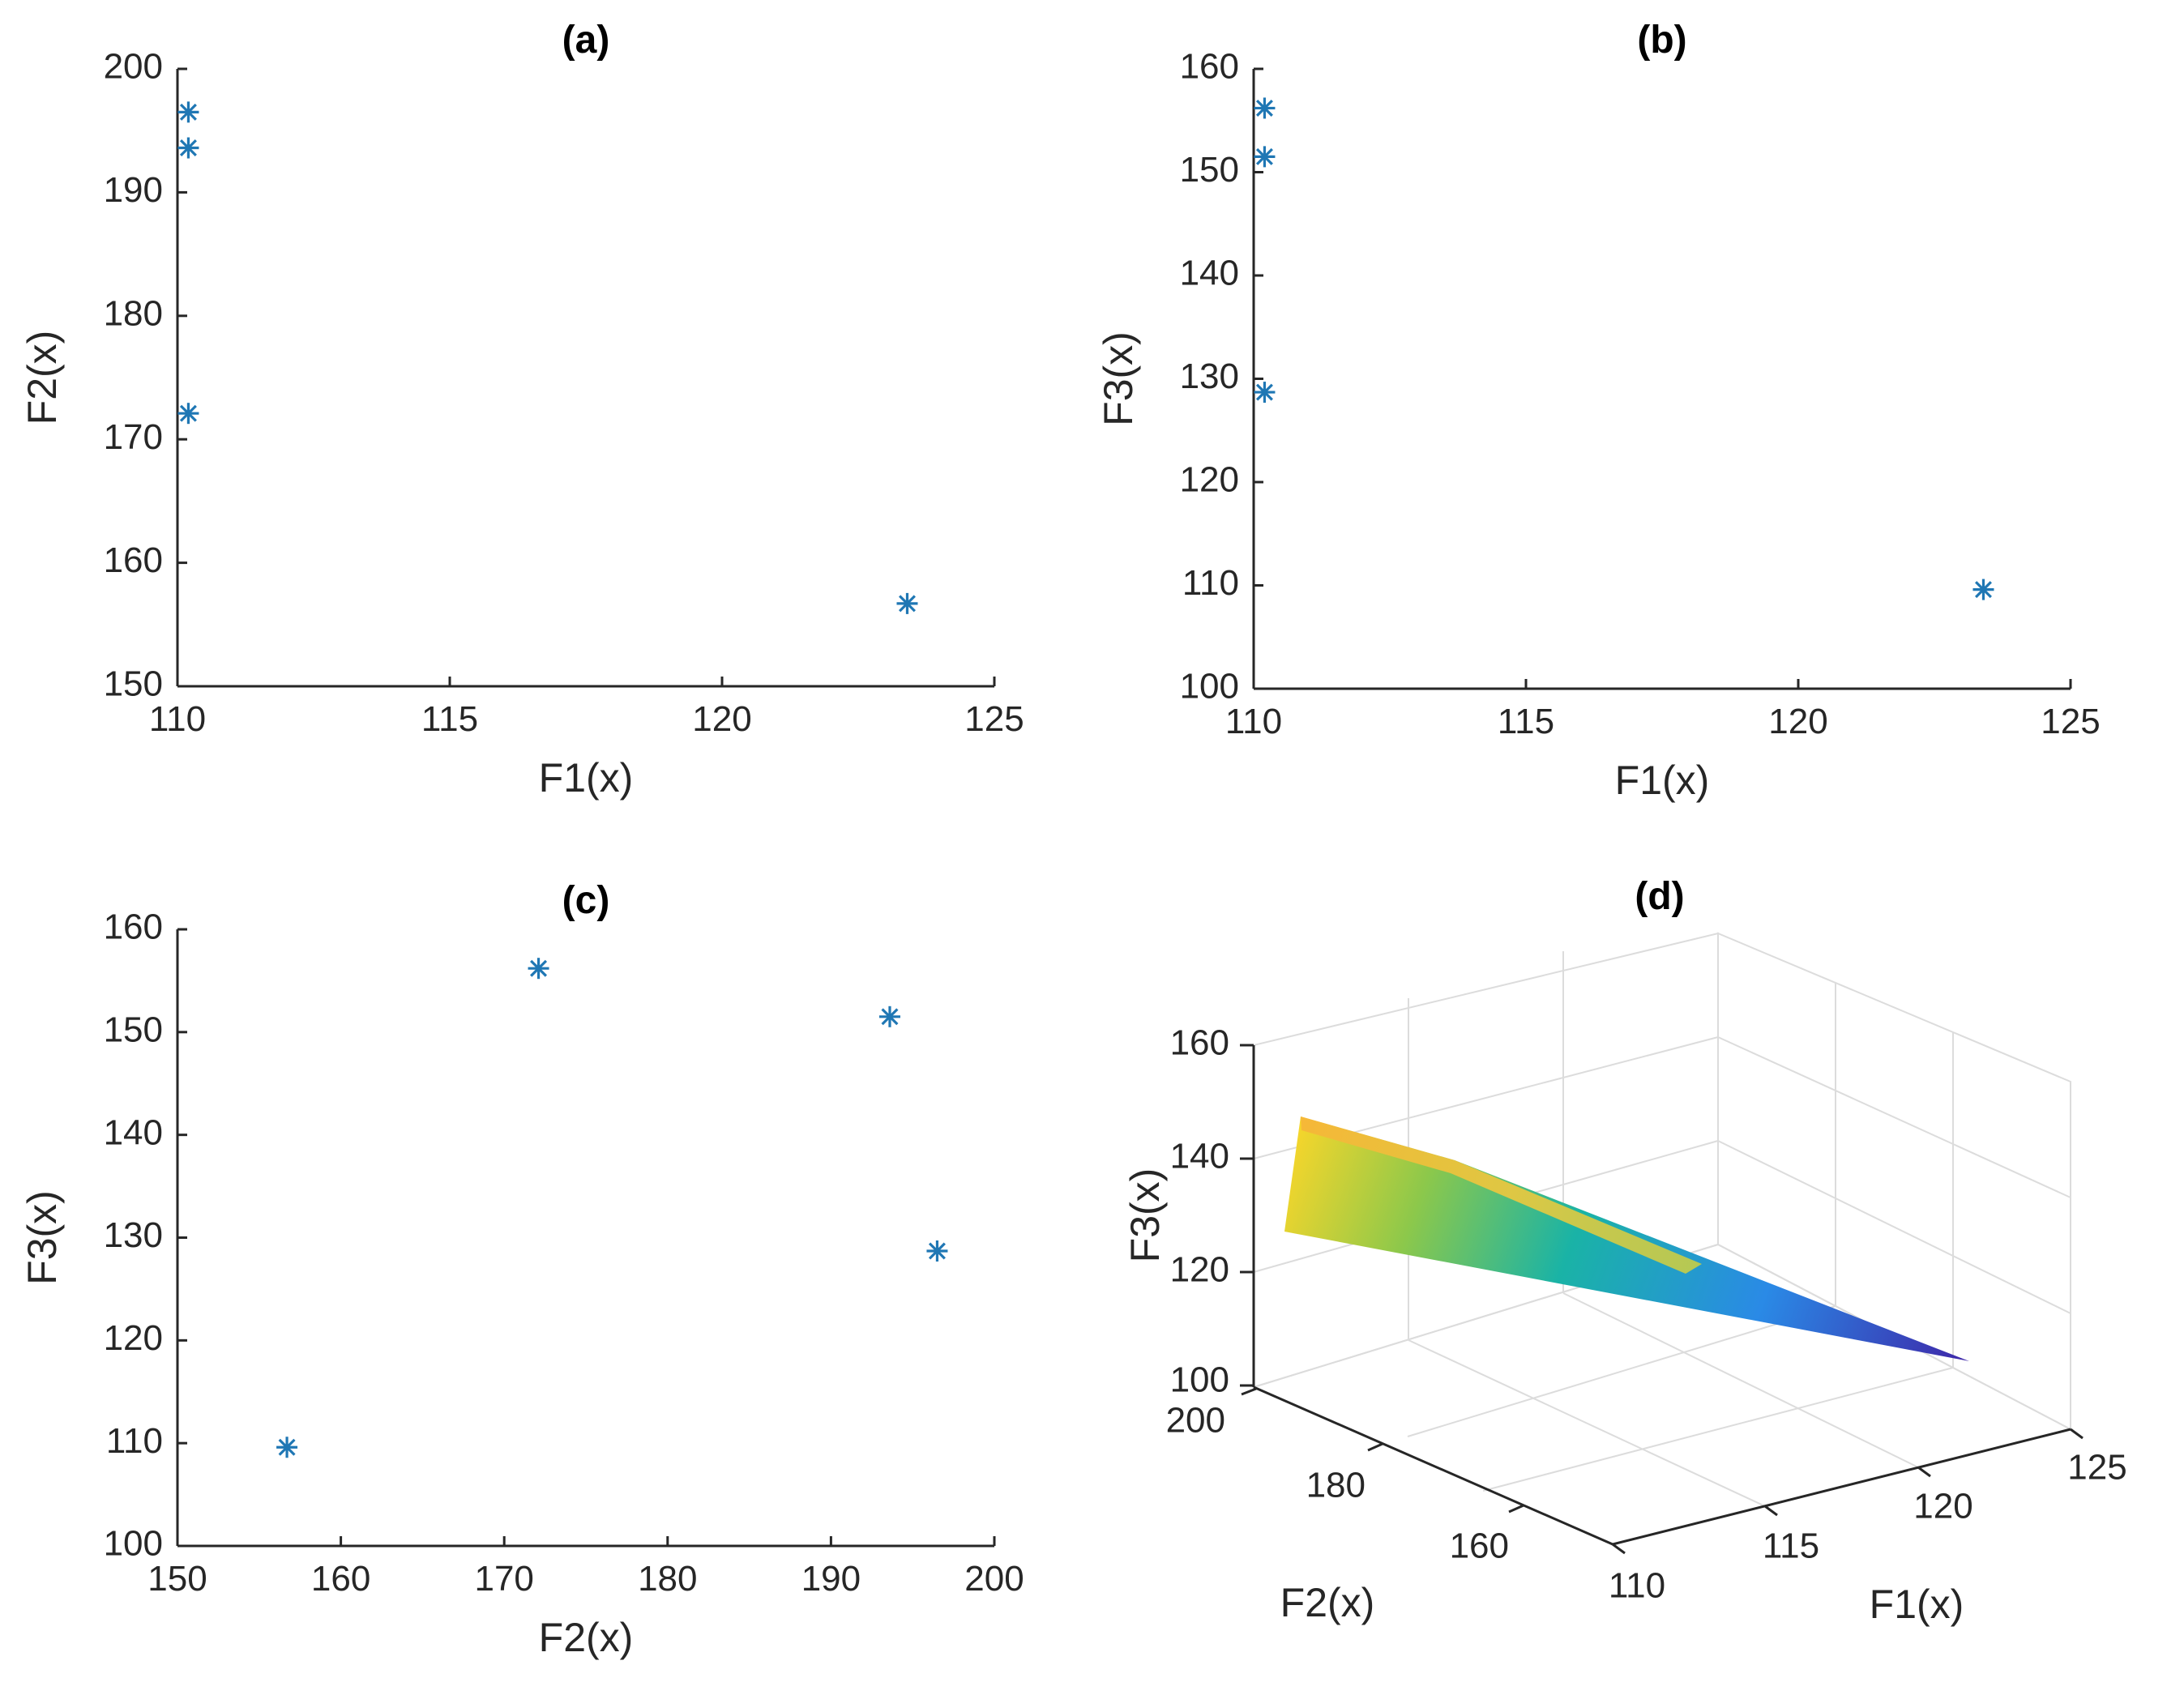 The width and height of the screenshot is (2184, 1695). Describe the element at coordinates (1200, 1380) in the screenshot. I see `z-tick-label: 100` at that location.